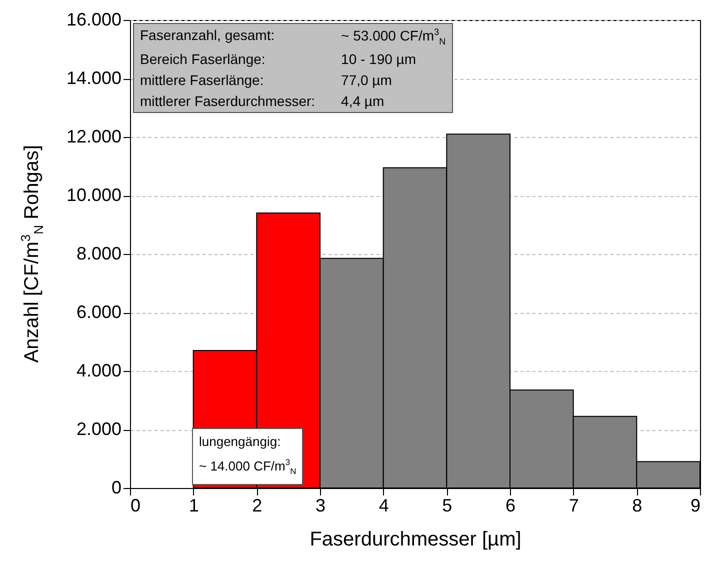 Image resolution: width=713 pixels, height=569 pixels. I want to click on x-tick-label: 7, so click(573, 506).